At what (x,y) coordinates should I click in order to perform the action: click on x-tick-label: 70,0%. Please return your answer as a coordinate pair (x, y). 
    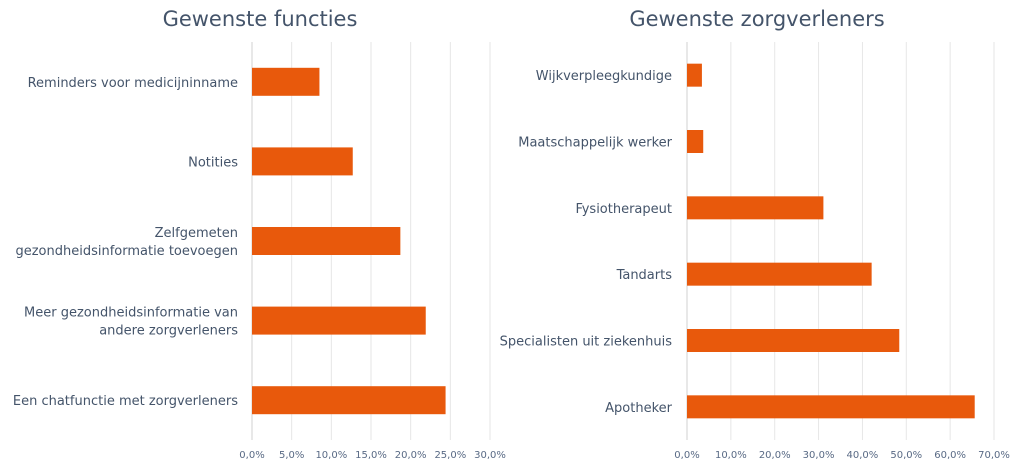
    Looking at the image, I should click on (994, 455).